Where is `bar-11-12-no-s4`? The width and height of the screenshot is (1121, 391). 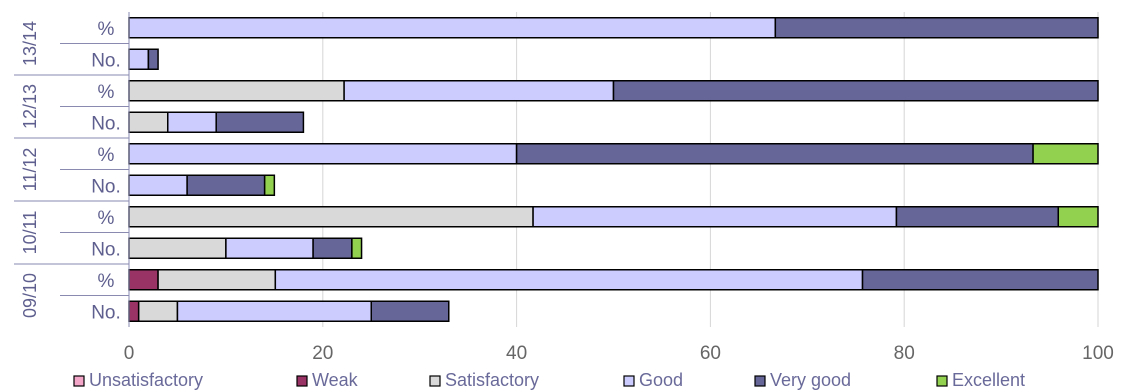 bar-11-12-no-s4 is located at coordinates (226, 185).